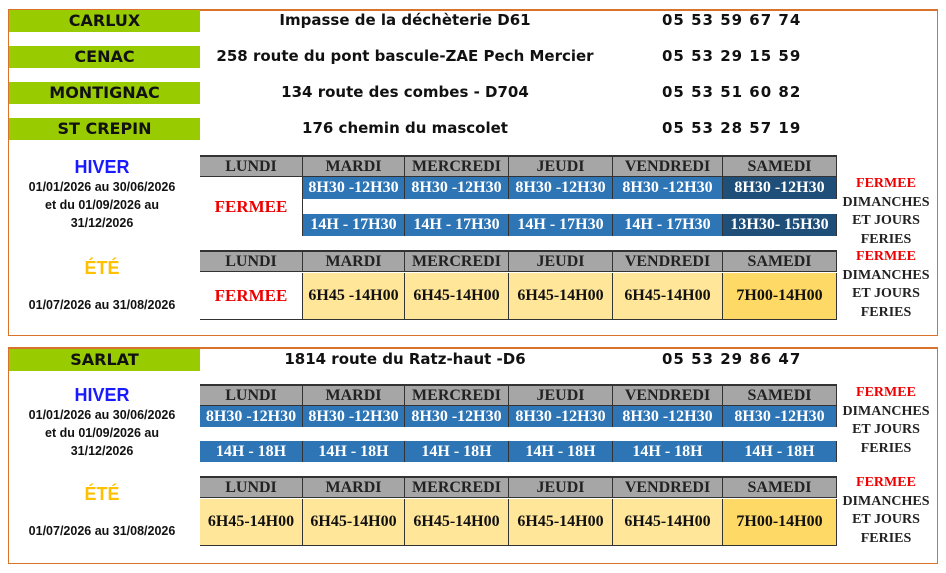  I want to click on site-phone: 05 53 29 15 59, so click(732, 56).